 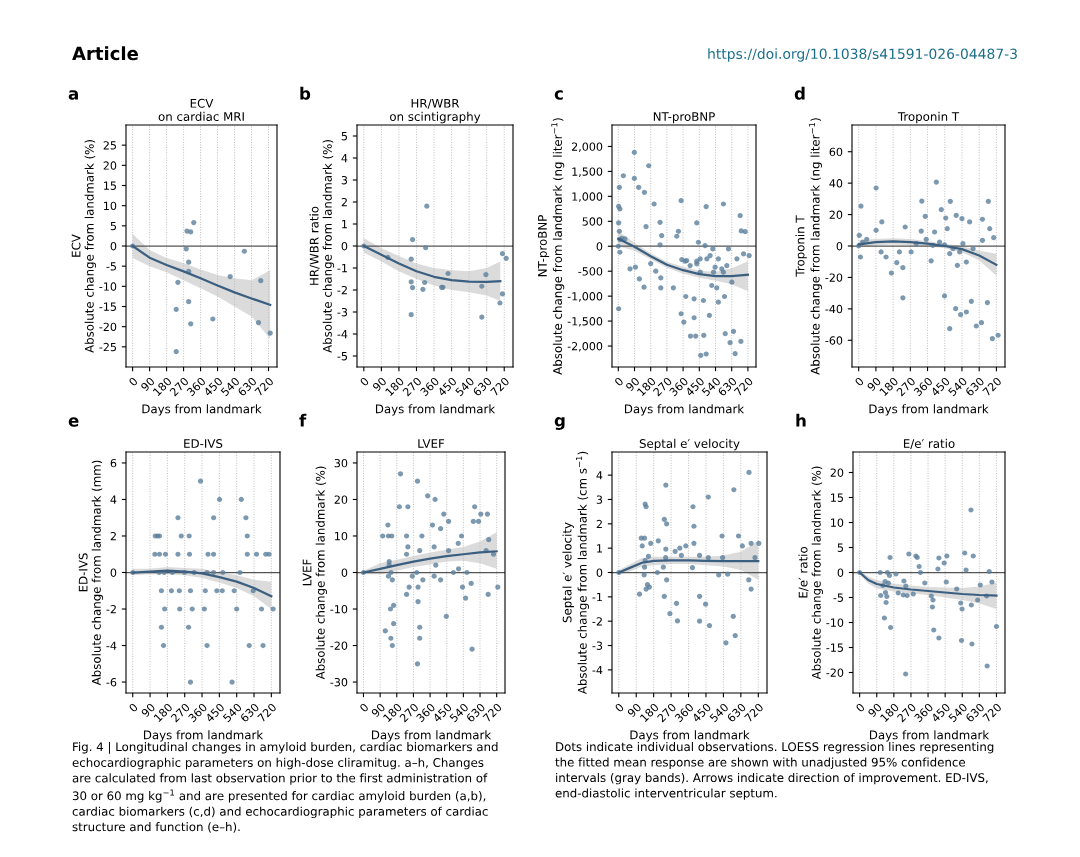 What do you see at coordinates (73, 95) in the screenshot?
I see `text: a` at bounding box center [73, 95].